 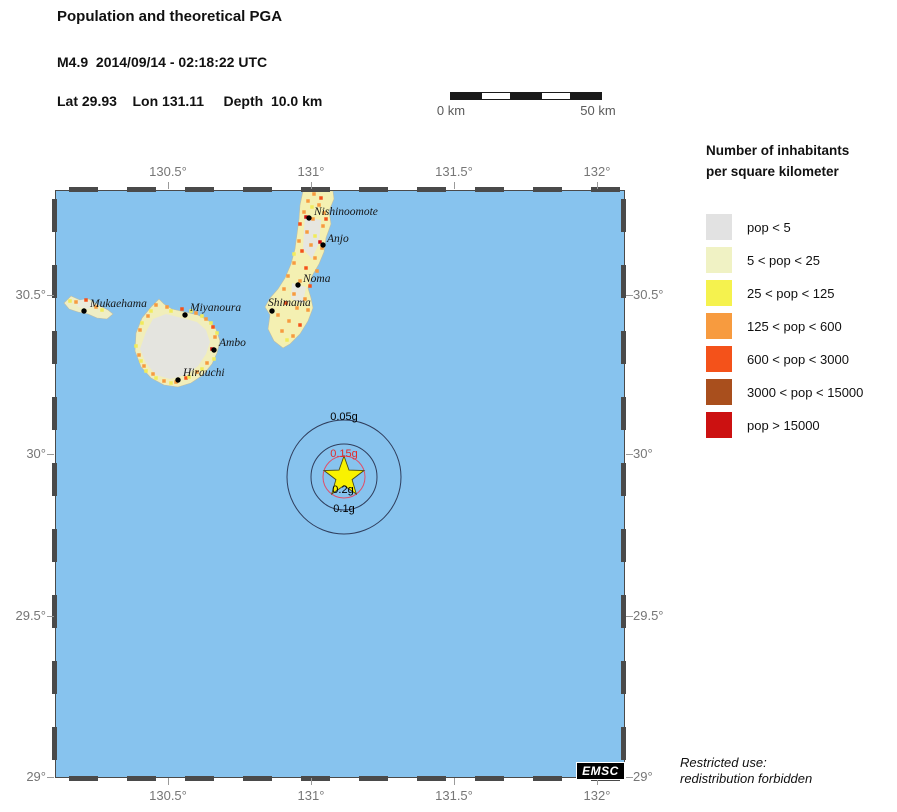 What do you see at coordinates (168, 171) in the screenshot?
I see `axis-label-top: 130.5°` at bounding box center [168, 171].